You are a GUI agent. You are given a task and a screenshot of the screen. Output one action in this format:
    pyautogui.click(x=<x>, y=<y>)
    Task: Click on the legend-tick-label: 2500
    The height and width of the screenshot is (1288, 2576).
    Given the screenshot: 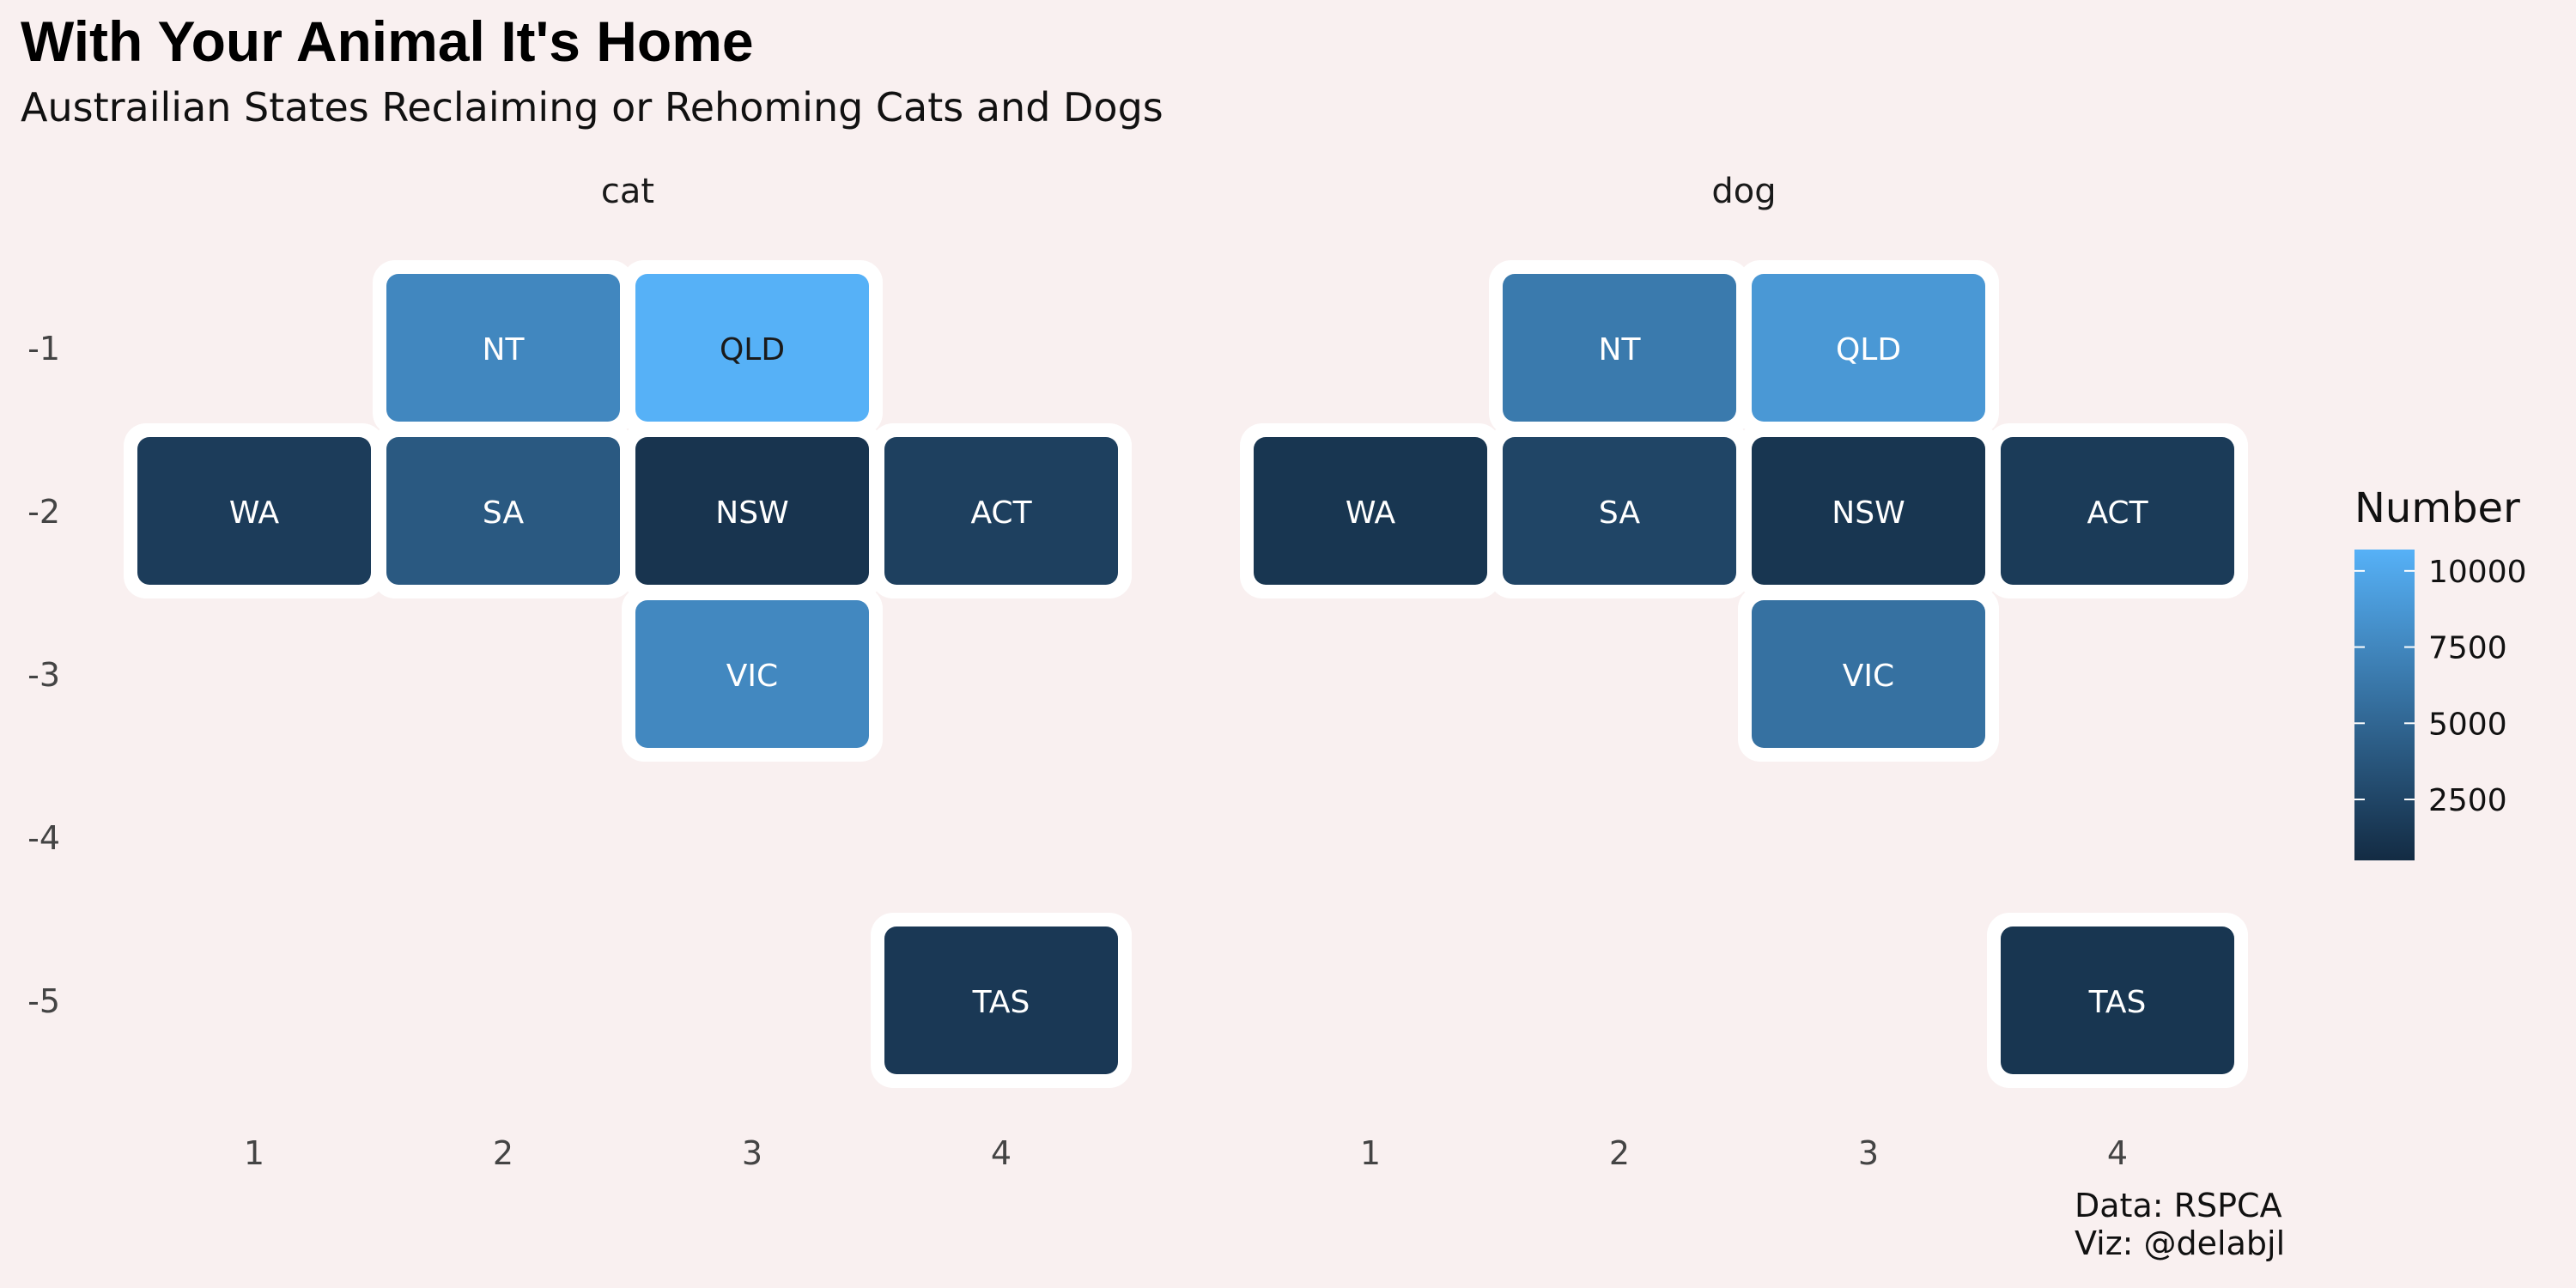 What is the action you would take?
    pyautogui.click(x=2467, y=801)
    